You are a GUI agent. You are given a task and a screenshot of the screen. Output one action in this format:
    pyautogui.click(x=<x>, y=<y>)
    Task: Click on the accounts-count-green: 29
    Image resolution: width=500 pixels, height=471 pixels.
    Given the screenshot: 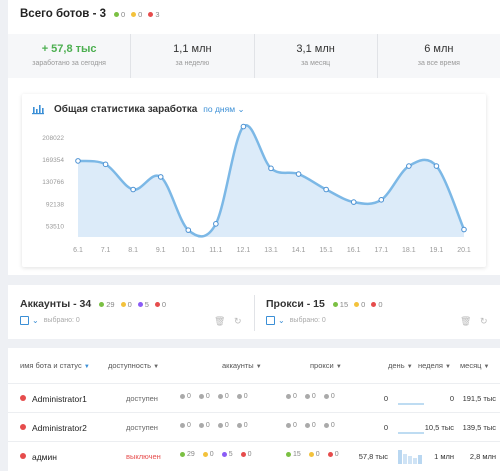 What is the action you would take?
    pyautogui.click(x=107, y=304)
    